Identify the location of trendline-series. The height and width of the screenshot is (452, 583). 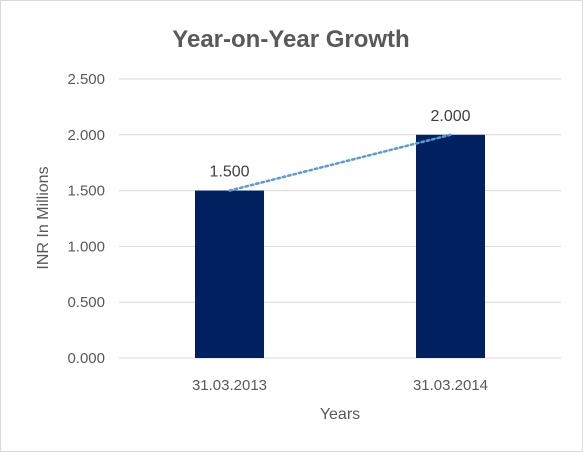
(340, 162).